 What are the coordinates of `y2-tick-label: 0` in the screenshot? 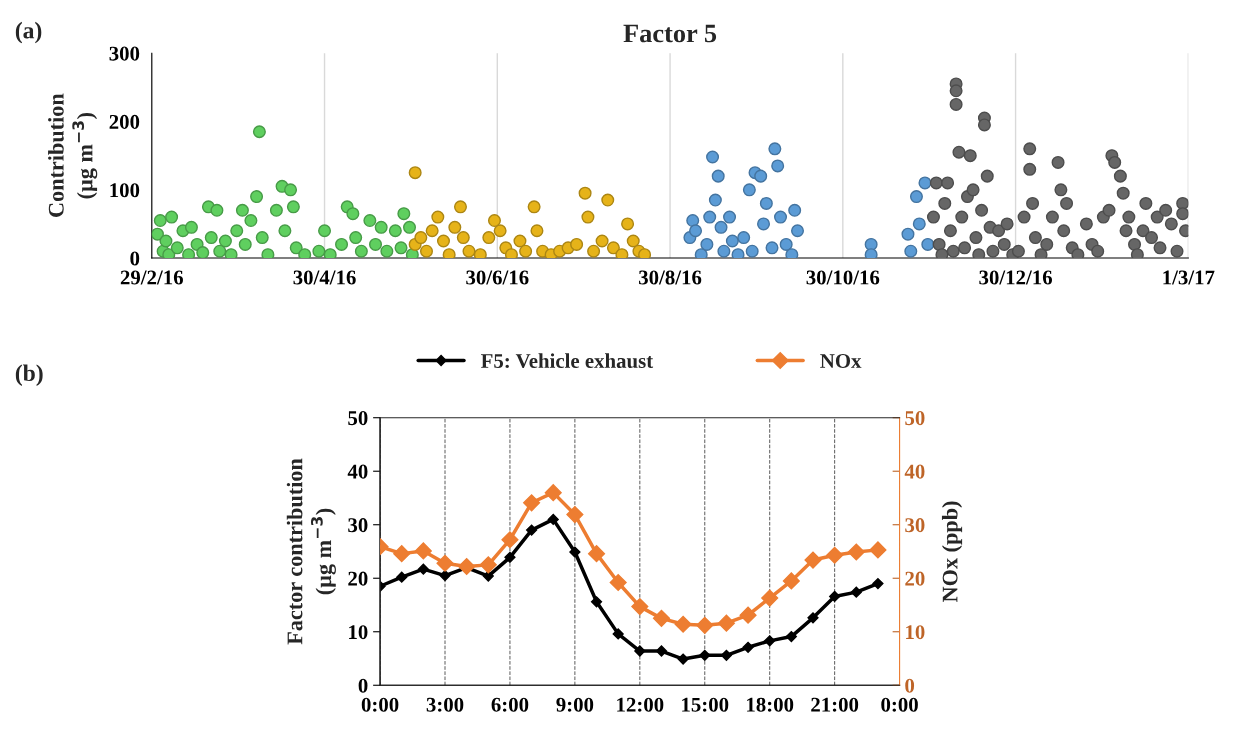 It's located at (910, 685).